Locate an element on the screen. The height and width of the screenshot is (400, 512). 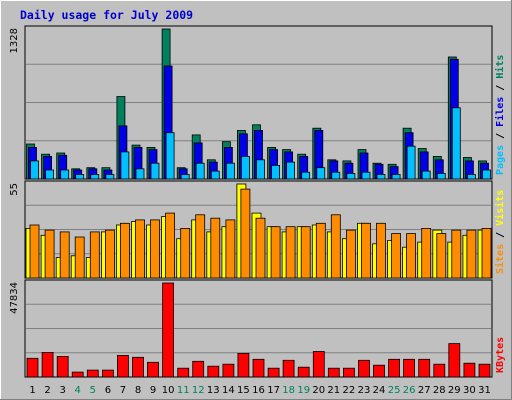
x-label-day-15: 15 is located at coordinates (243, 390).